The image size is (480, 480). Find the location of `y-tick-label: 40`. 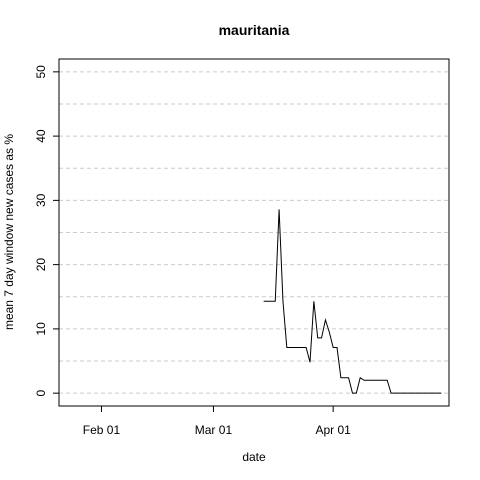

y-tick-label: 40 is located at coordinates (41, 136).